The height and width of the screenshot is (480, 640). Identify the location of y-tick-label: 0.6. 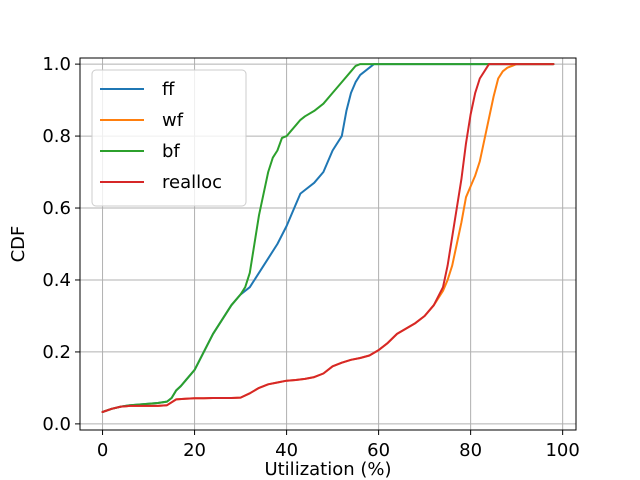
(56, 208).